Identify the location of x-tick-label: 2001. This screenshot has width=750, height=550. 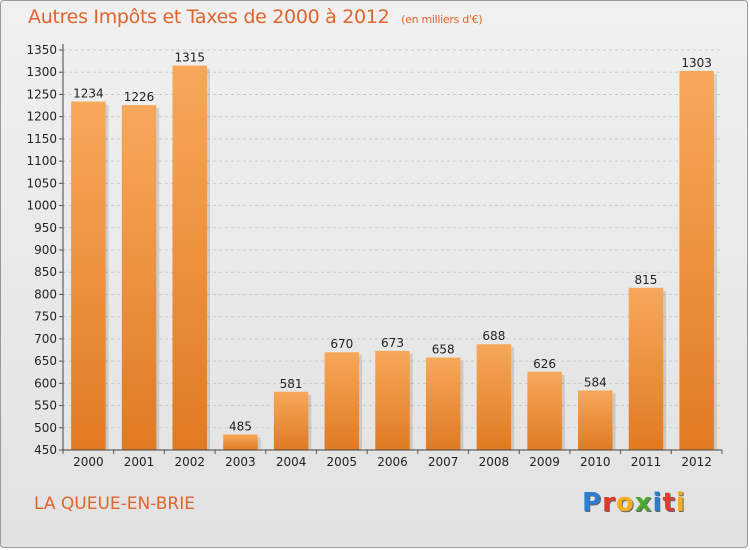
(139, 462).